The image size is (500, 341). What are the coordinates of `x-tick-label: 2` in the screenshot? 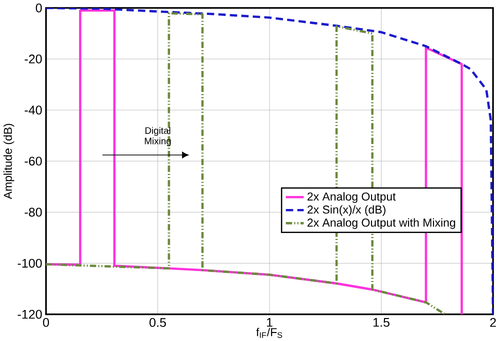 It's located at (493, 322).